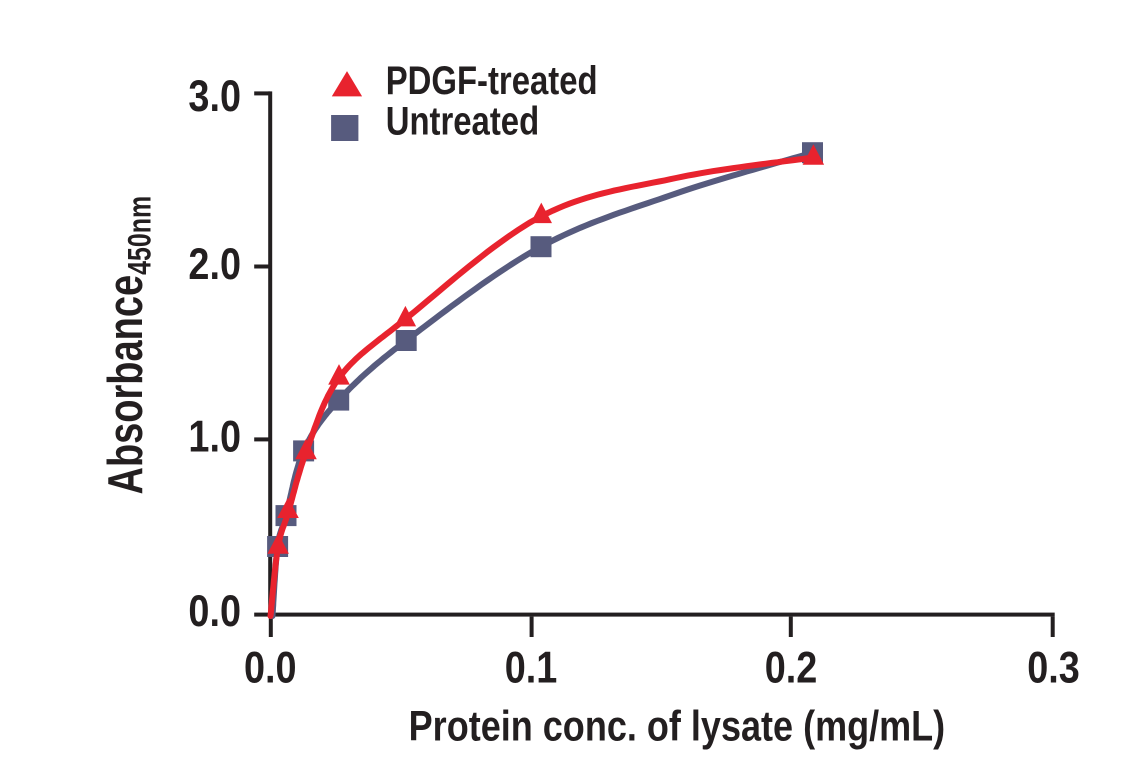 The image size is (1141, 768). Describe the element at coordinates (1053, 668) in the screenshot. I see `svg-text: 0.3` at that location.